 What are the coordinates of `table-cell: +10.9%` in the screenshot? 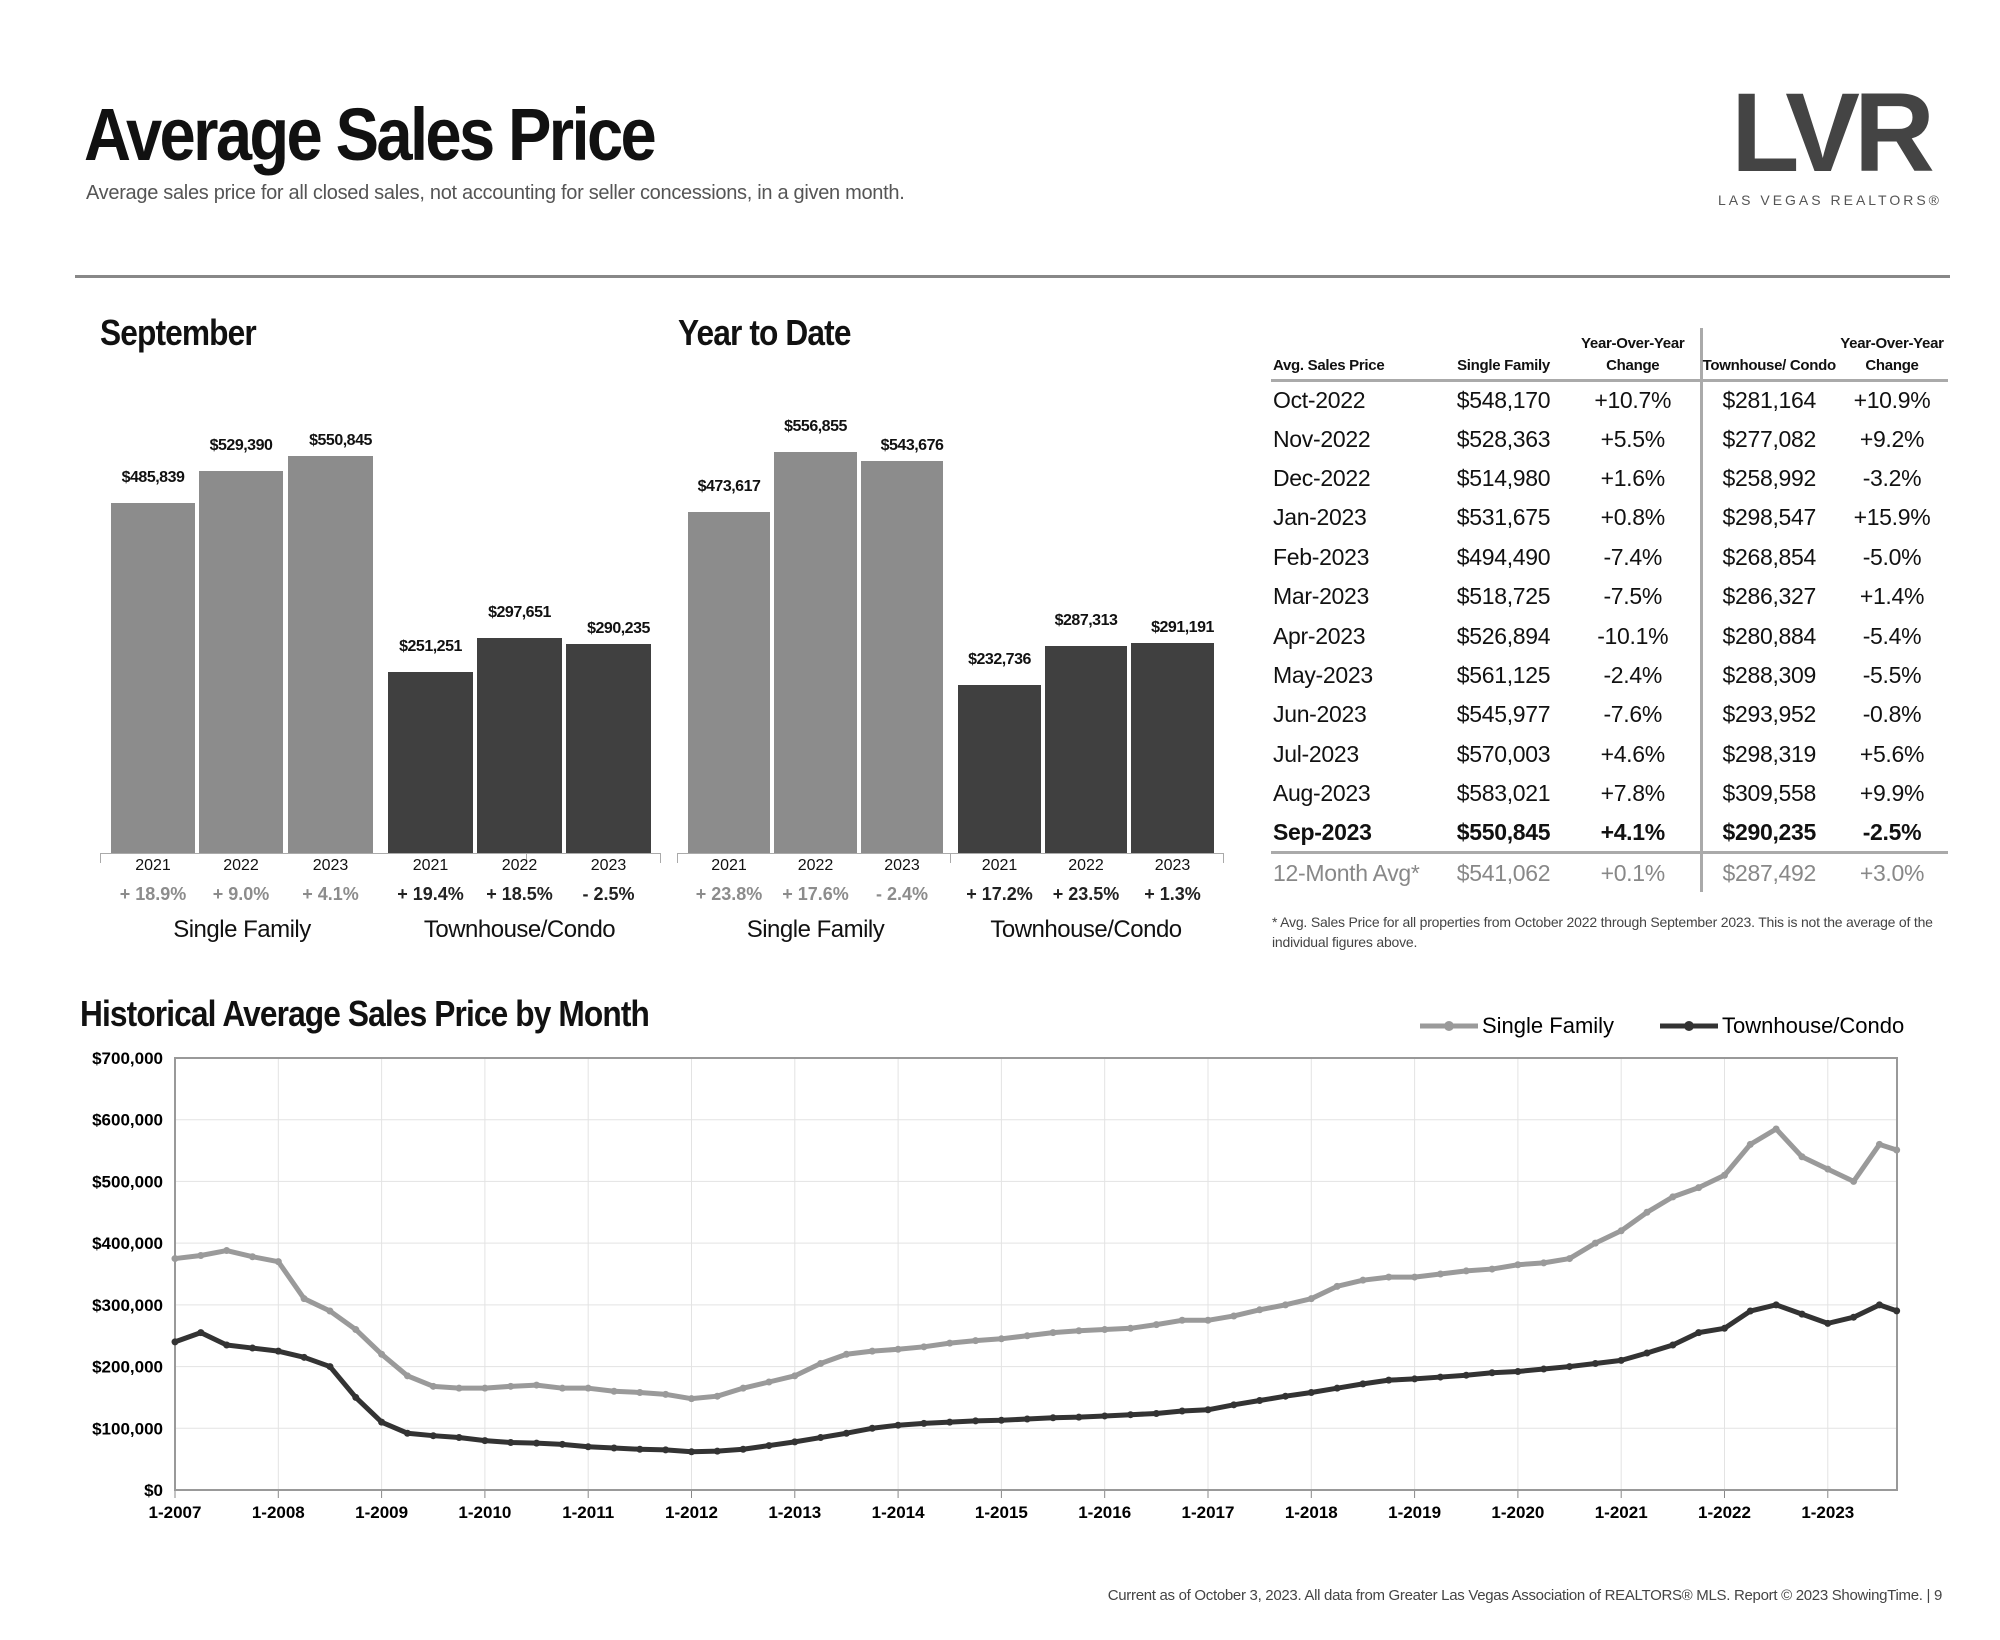 It's located at (1892, 399).